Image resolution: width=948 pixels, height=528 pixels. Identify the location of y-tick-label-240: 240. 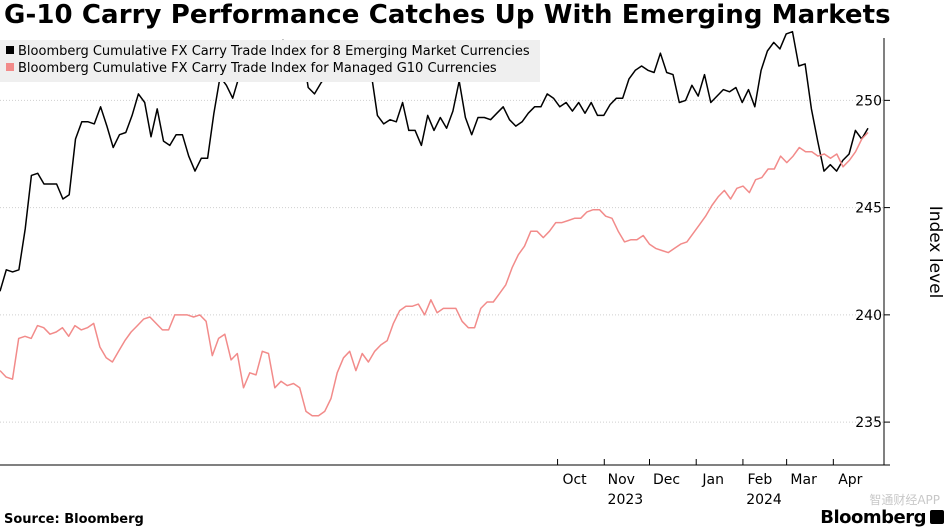
(868, 316).